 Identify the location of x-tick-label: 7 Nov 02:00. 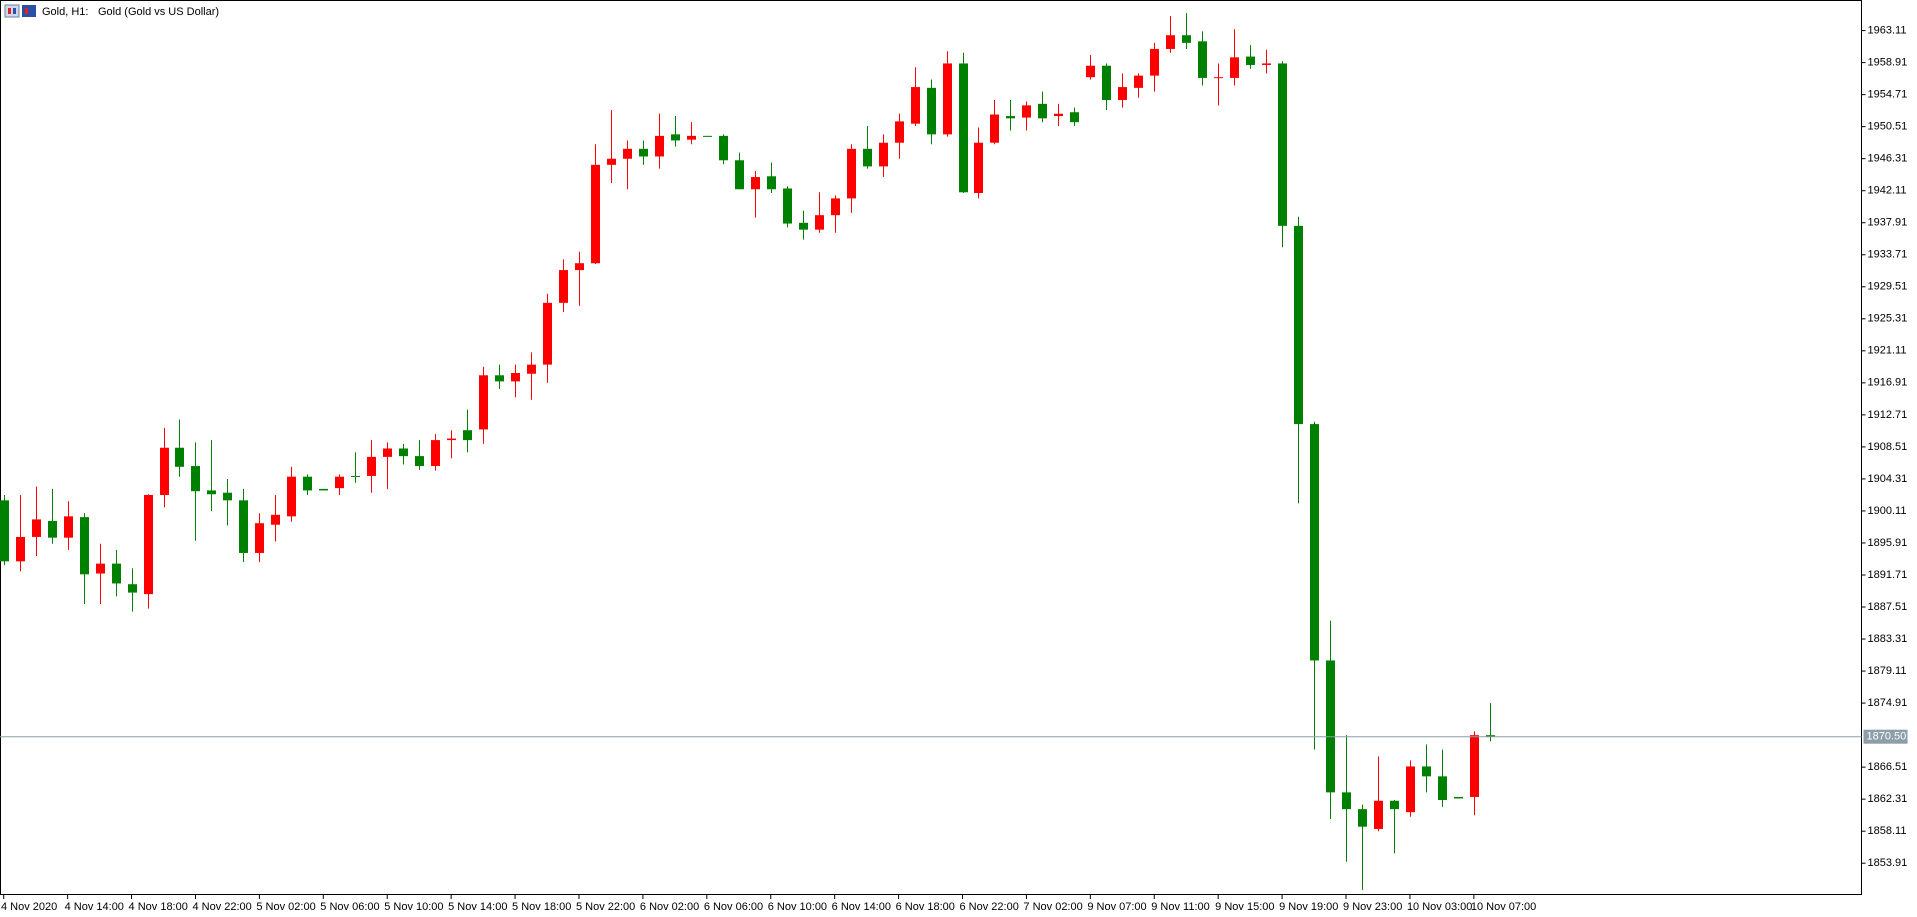
(1052, 907).